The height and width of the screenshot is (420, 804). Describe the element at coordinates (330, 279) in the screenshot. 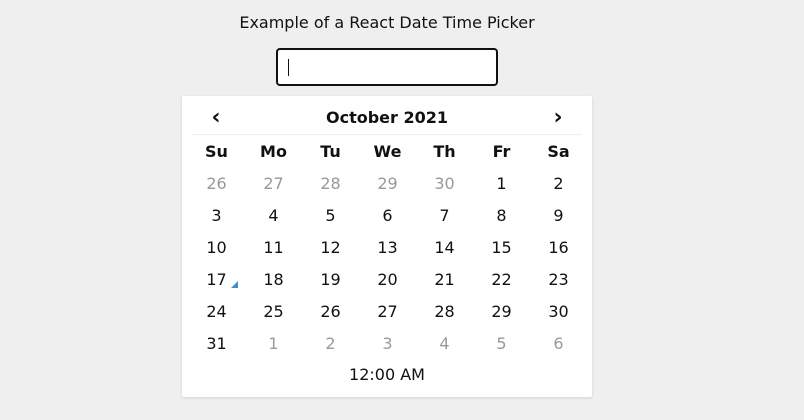

I see `day-cell: 19` at that location.